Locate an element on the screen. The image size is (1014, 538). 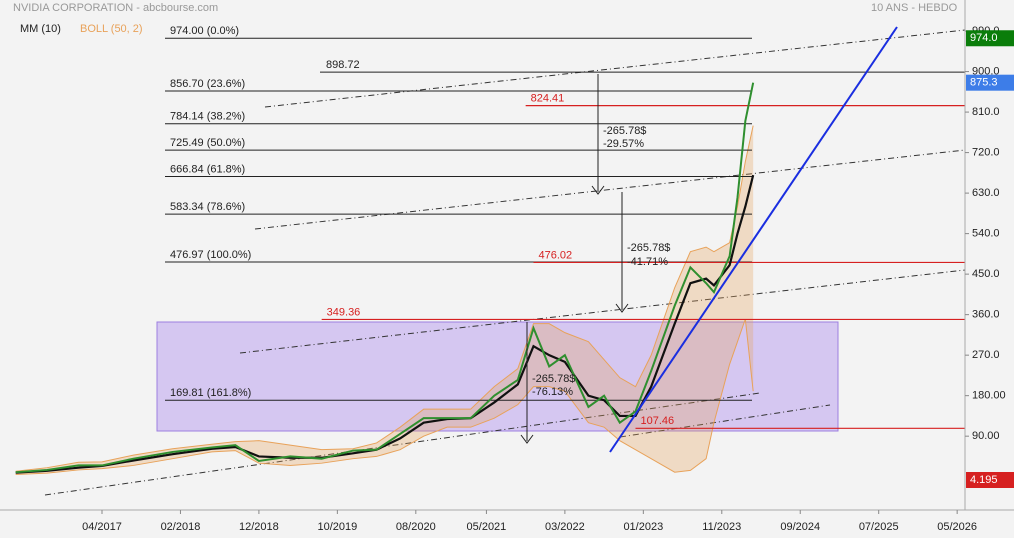
fib-label: 169.81 (161.8%) is located at coordinates (210, 393).